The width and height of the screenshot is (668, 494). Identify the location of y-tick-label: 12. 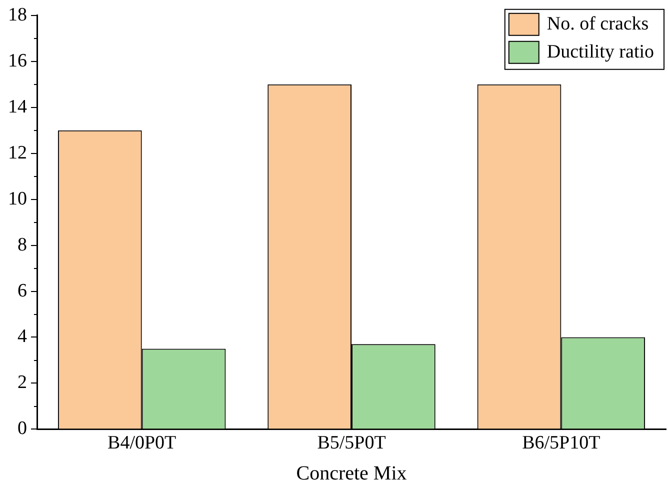
(17, 153).